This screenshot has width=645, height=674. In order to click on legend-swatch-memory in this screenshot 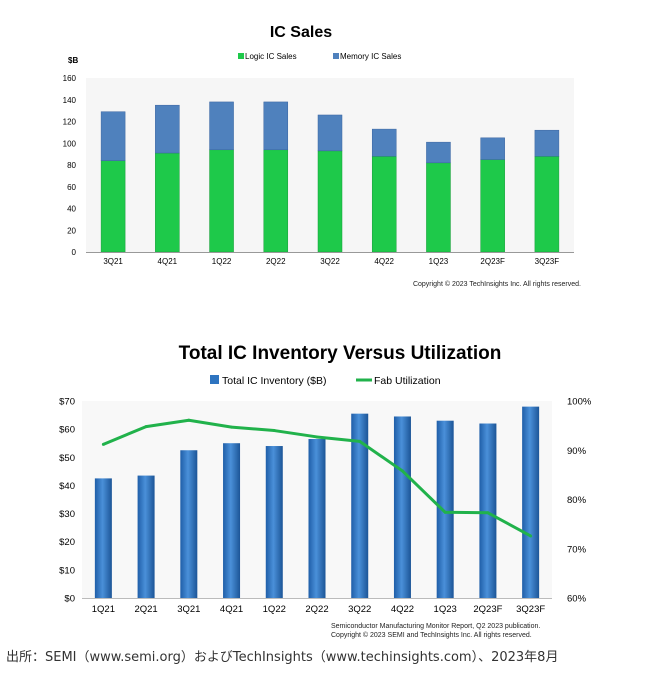, I will do `click(336, 56)`.